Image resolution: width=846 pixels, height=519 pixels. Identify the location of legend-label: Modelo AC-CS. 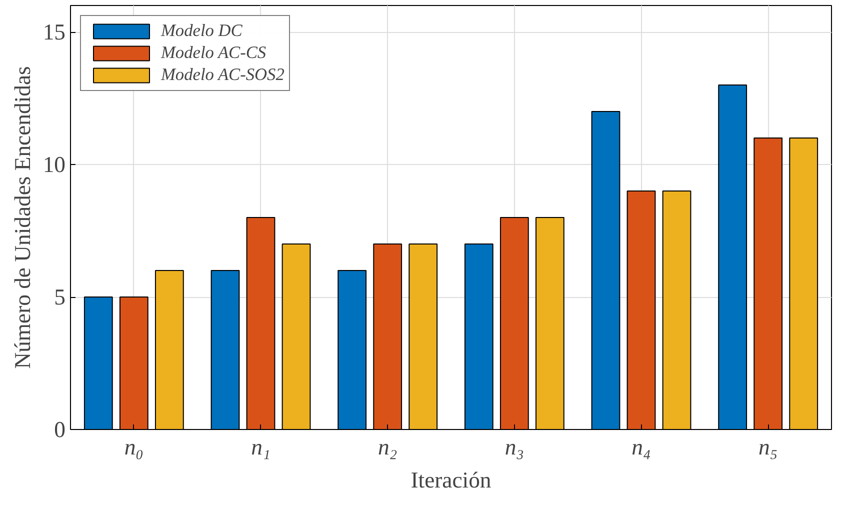
(213, 53).